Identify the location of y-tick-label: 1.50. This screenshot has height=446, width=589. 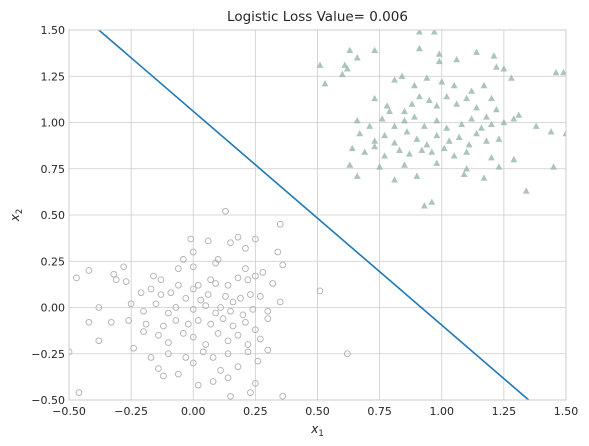
(53, 30).